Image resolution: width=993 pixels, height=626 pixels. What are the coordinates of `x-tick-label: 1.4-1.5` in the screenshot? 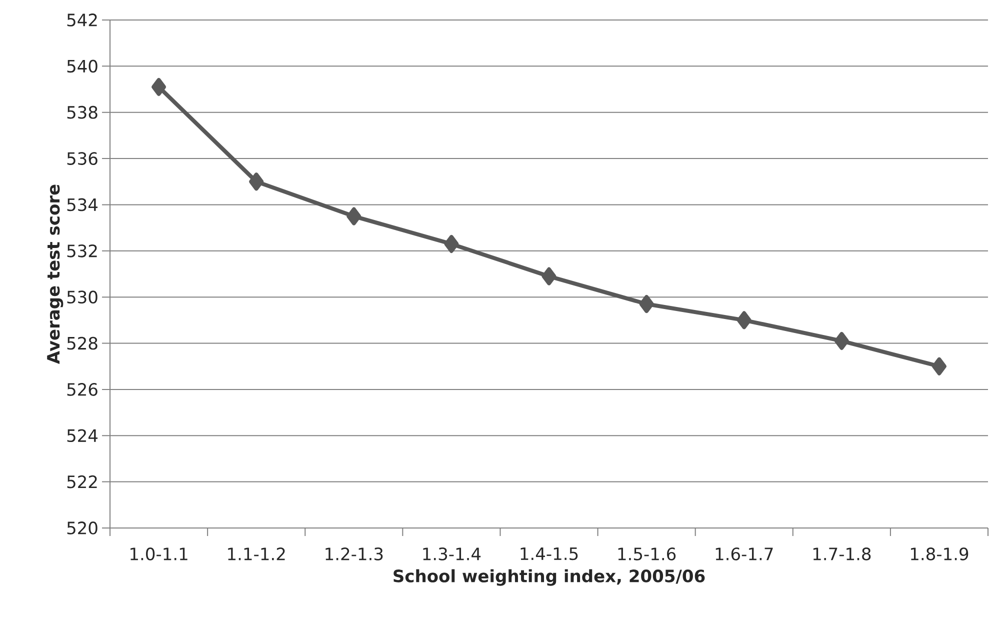 It's located at (549, 554).